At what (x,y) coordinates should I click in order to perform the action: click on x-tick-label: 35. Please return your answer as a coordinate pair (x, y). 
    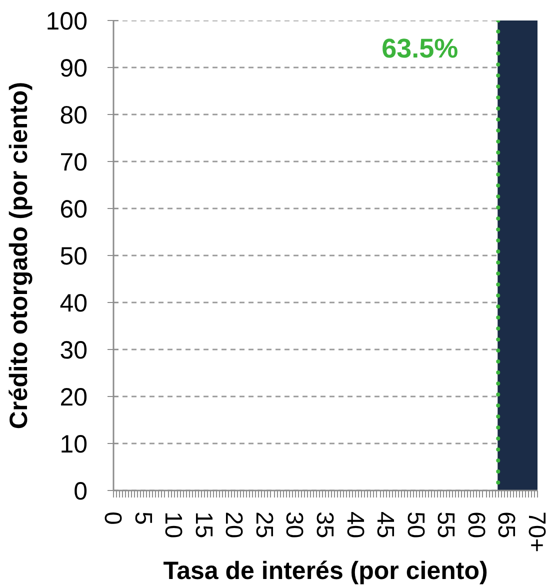
    Looking at the image, I should click on (324, 525).